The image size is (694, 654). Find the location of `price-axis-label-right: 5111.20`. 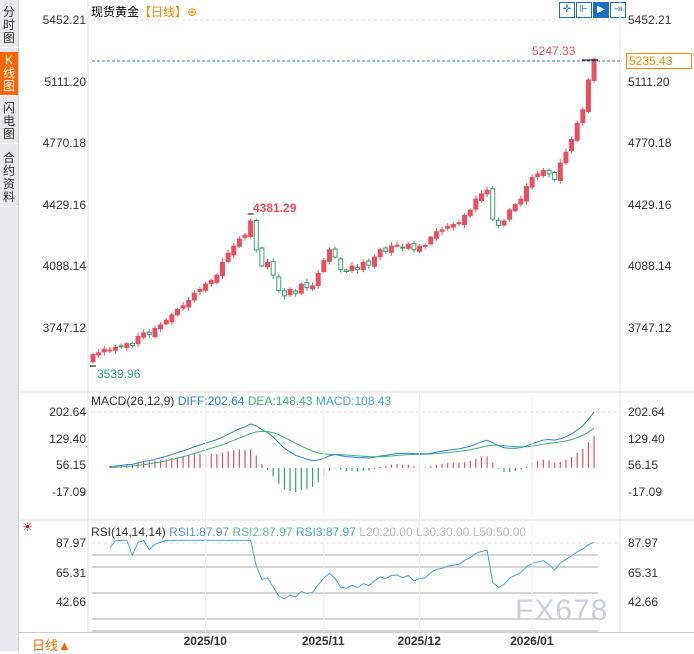

price-axis-label-right: 5111.20 is located at coordinates (649, 81).